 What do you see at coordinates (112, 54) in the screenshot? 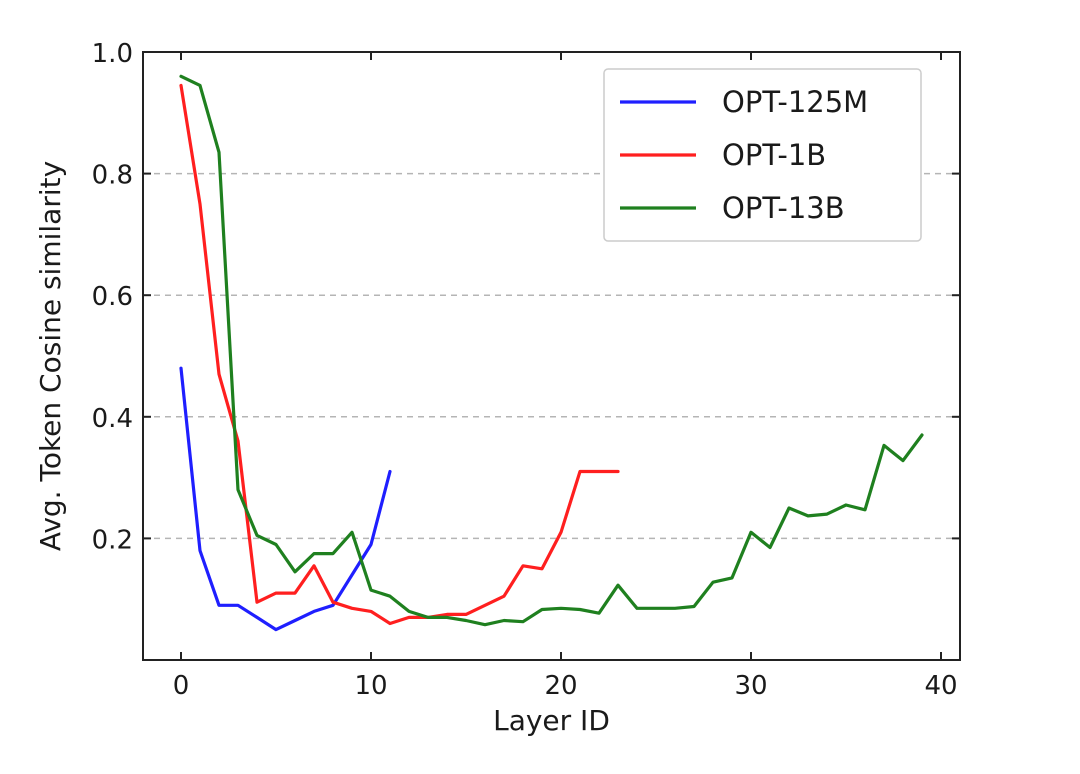
I see `y-tick-label: 1.0` at bounding box center [112, 54].